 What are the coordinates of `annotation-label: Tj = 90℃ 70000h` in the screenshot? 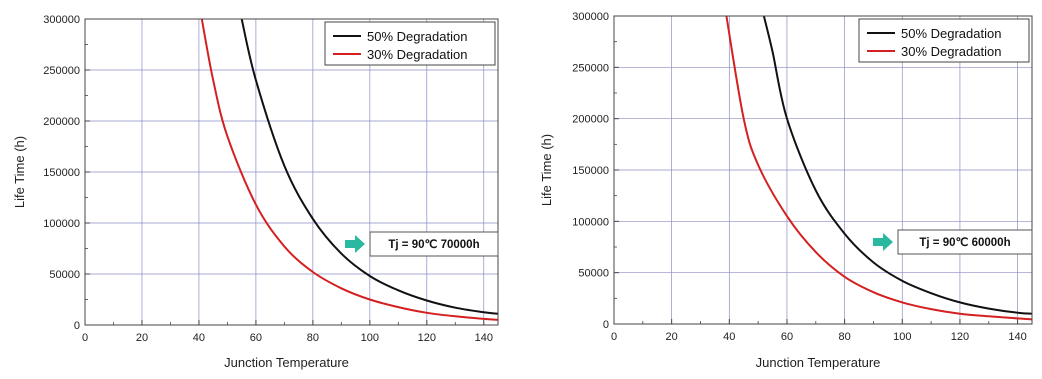 It's located at (433, 244).